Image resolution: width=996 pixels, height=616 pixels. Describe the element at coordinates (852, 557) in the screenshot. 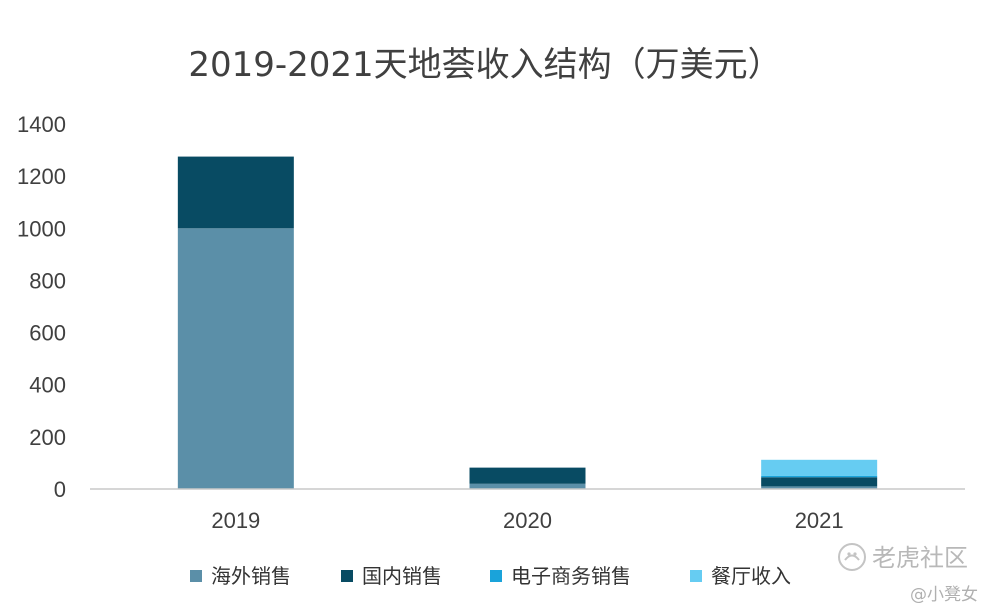

I see `tiger-logo-icon` at that location.